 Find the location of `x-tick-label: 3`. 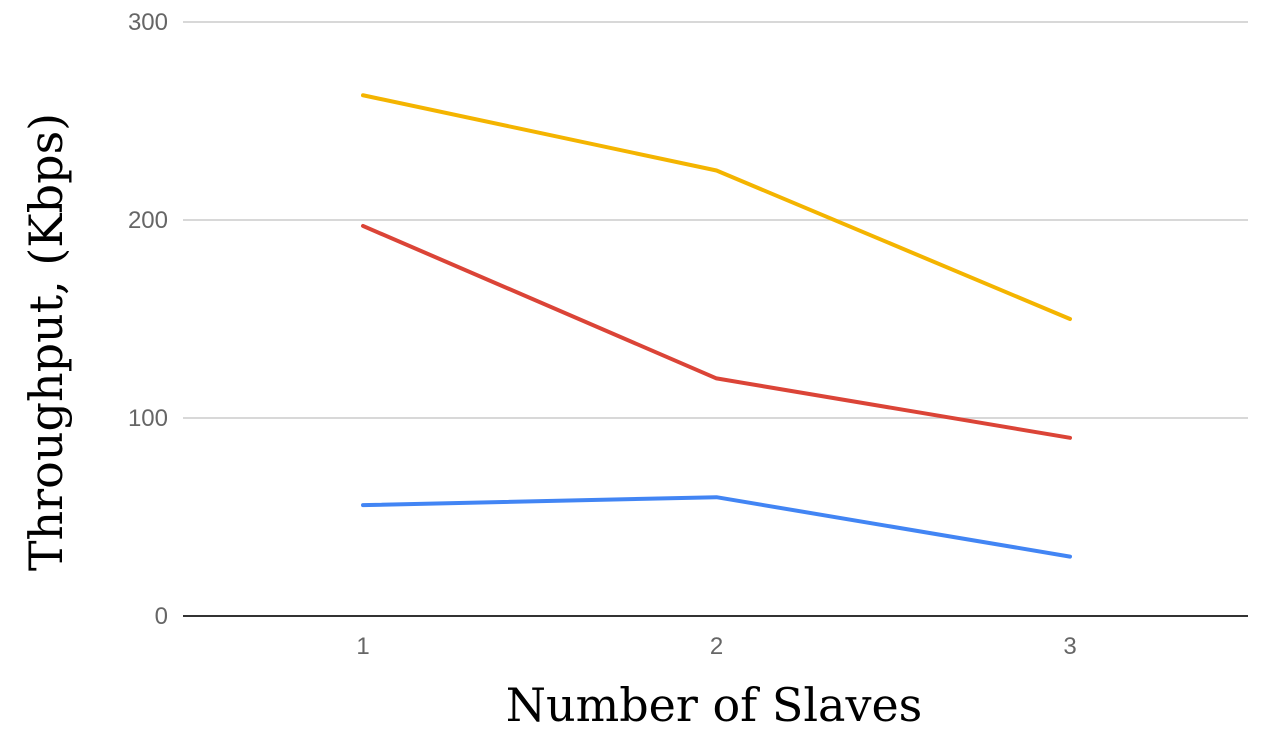

x-tick-label: 3 is located at coordinates (1069, 646).